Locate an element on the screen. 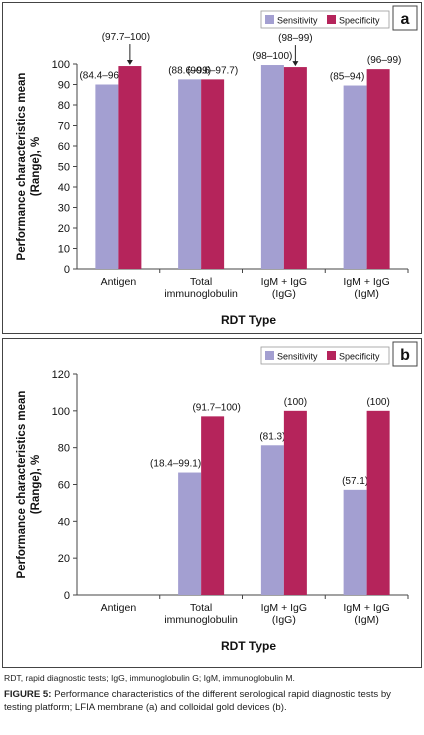 The width and height of the screenshot is (424, 735). chart-a-x-tick-label: (IgG) is located at coordinates (284, 294).